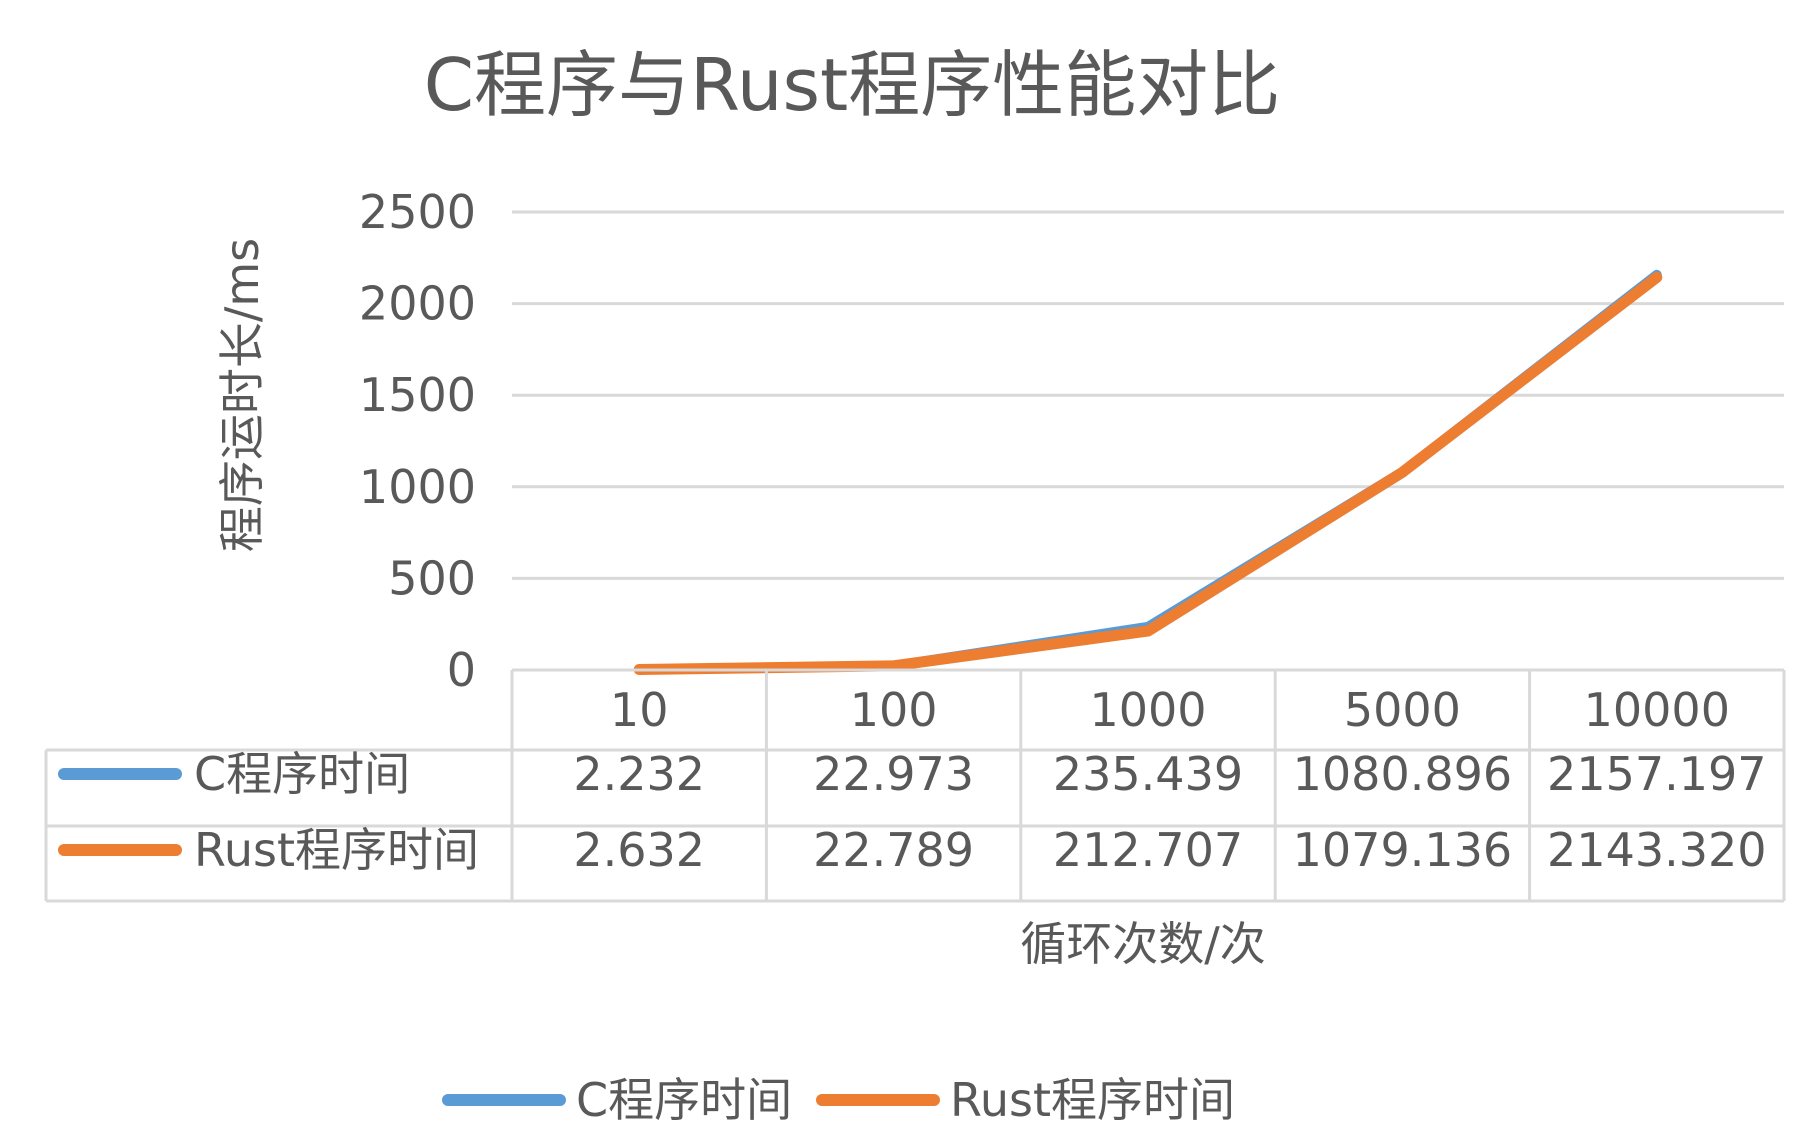 This screenshot has height=1138, width=1804. I want to click on table-series-name: C程序时间, so click(302, 774).